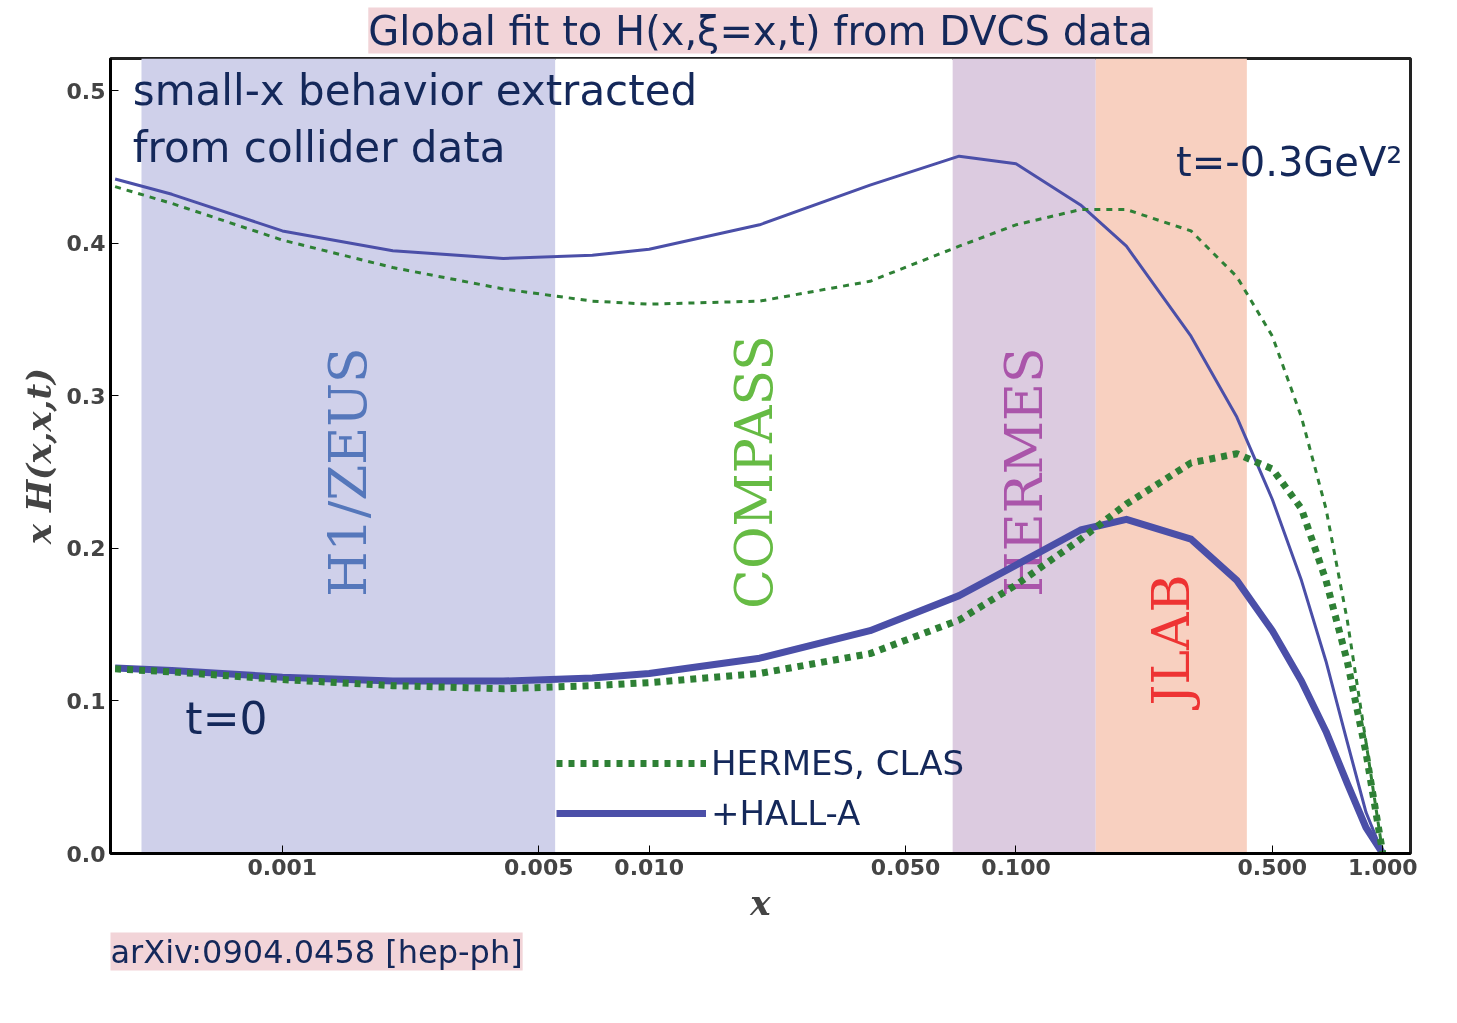 This screenshot has width=1457, height=1023. I want to click on band-label: H1/ZEUS, so click(348, 472).